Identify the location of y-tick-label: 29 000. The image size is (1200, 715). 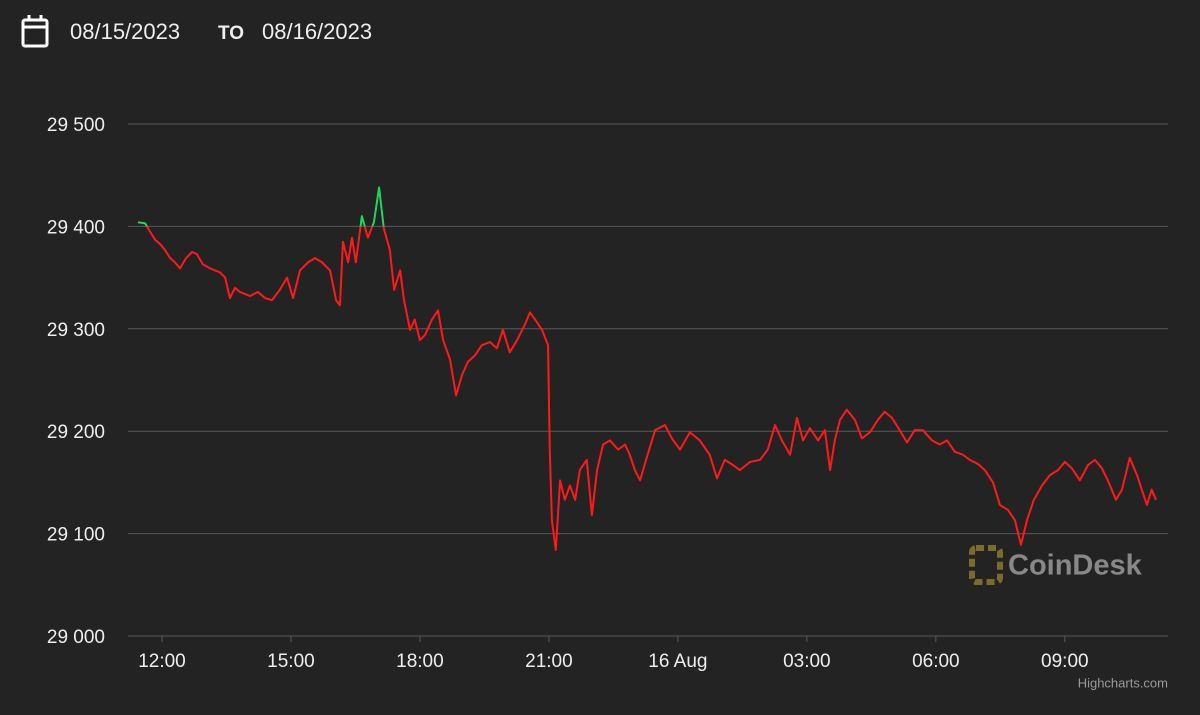
(76, 637).